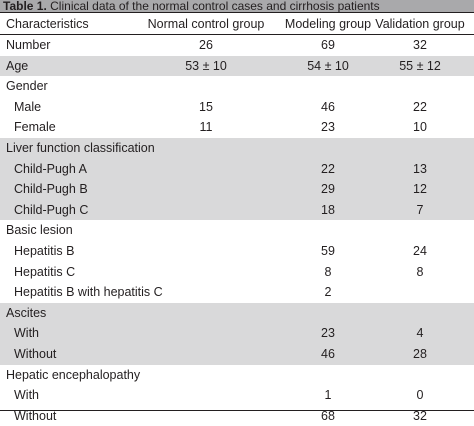 Image resolution: width=474 pixels, height=426 pixels. Describe the element at coordinates (25, 6) in the screenshot. I see `table-caption-label: Table 1.` at that location.